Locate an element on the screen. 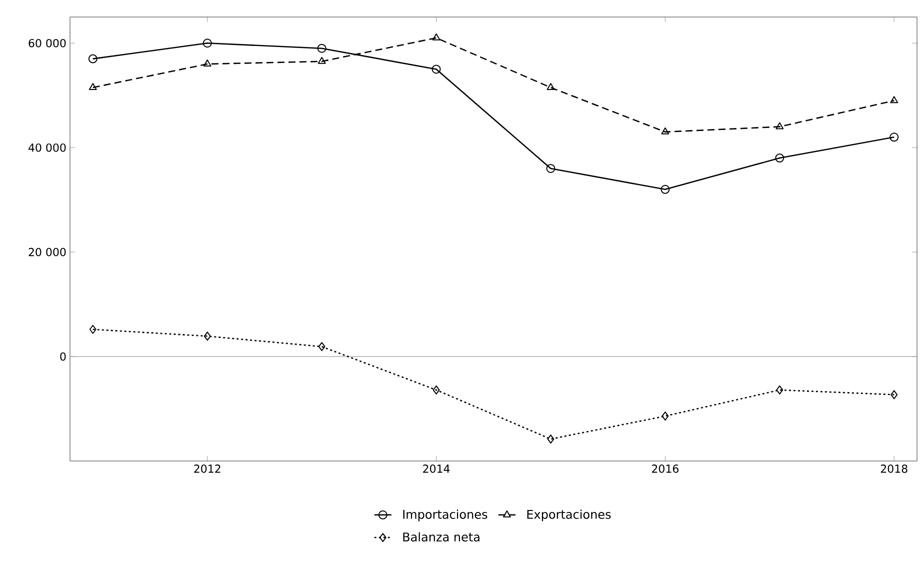 This screenshot has width=921, height=563. legend-label: Exportaciones is located at coordinates (569, 516).